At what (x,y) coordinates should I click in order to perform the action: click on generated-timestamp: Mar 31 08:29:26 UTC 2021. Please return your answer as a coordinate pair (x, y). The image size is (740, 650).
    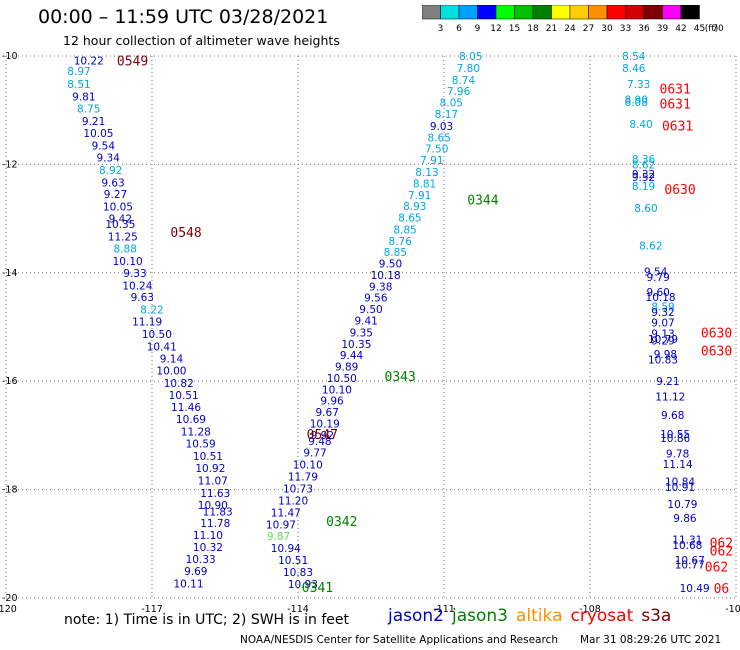
    Looking at the image, I should click on (651, 640).